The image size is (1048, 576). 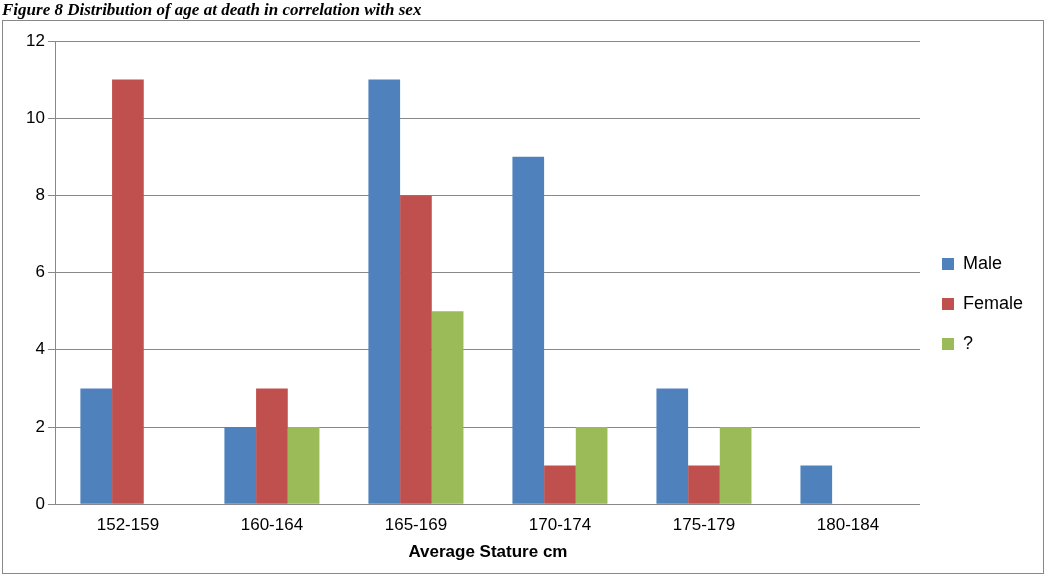 What do you see at coordinates (560, 525) in the screenshot?
I see `x-tick-label: 170-174` at bounding box center [560, 525].